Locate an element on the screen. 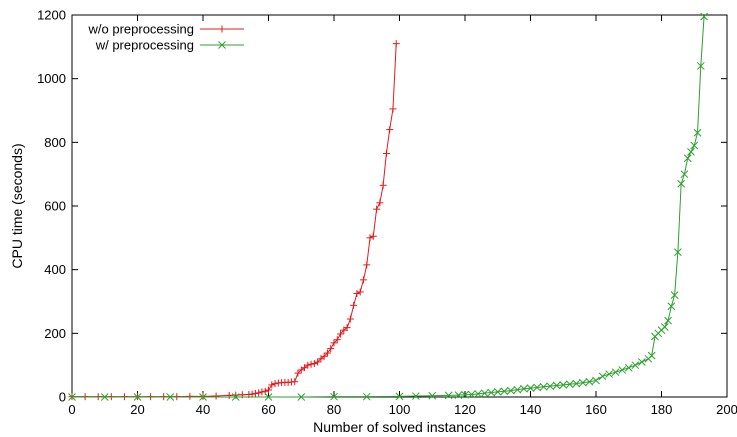 This screenshot has width=737, height=437. x-tick-label: 120 is located at coordinates (465, 409).